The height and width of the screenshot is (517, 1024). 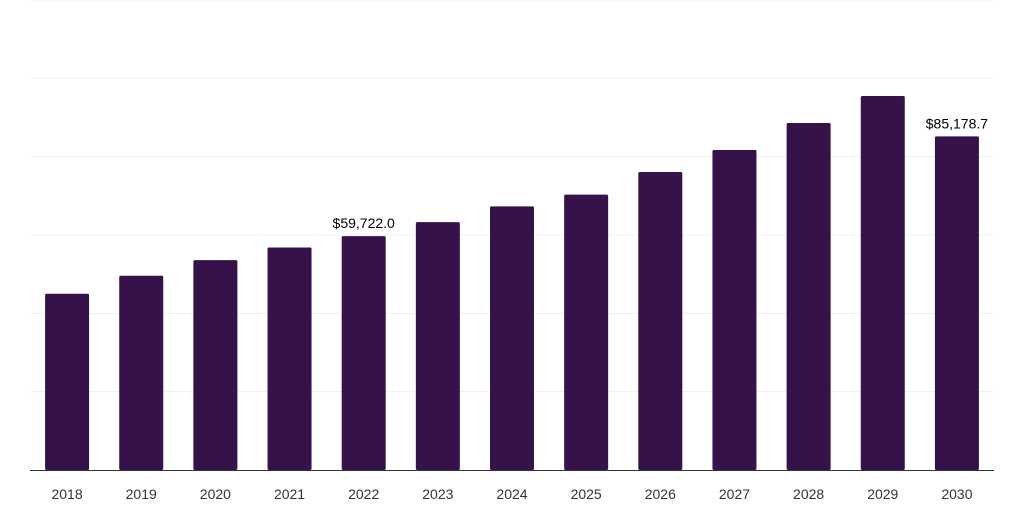 I want to click on bar-2029, so click(x=882, y=282).